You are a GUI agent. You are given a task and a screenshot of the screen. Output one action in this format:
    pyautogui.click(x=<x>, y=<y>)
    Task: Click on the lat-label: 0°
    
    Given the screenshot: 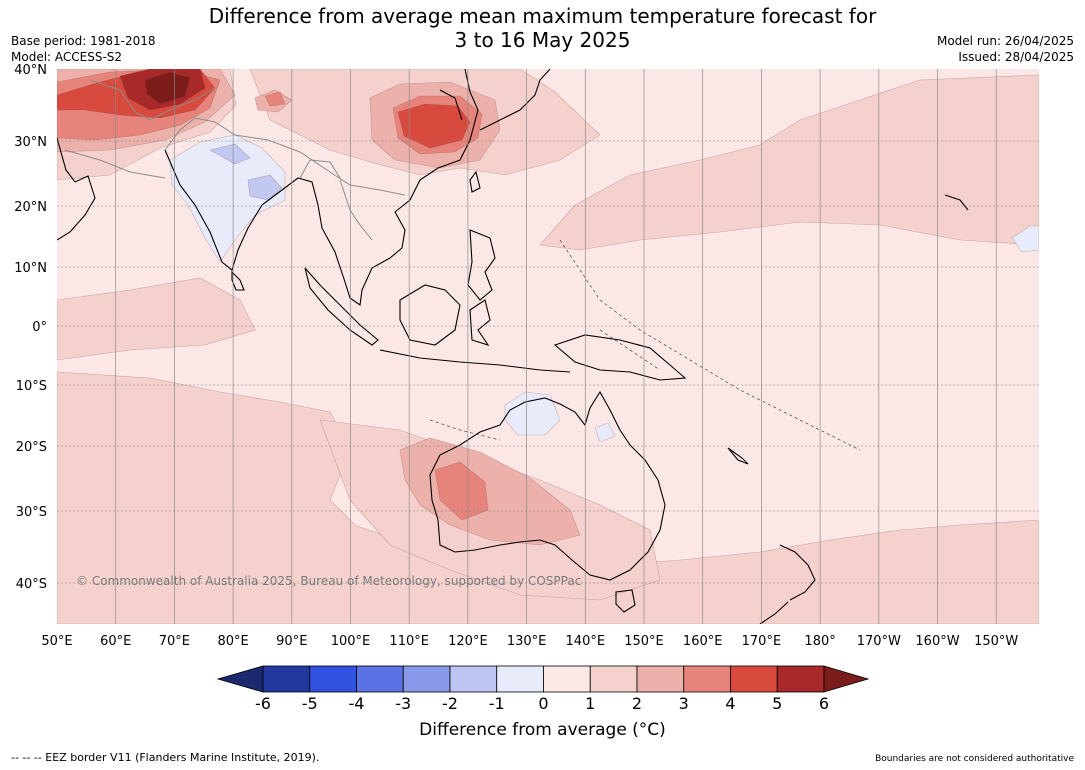 What is the action you would take?
    pyautogui.click(x=39, y=327)
    